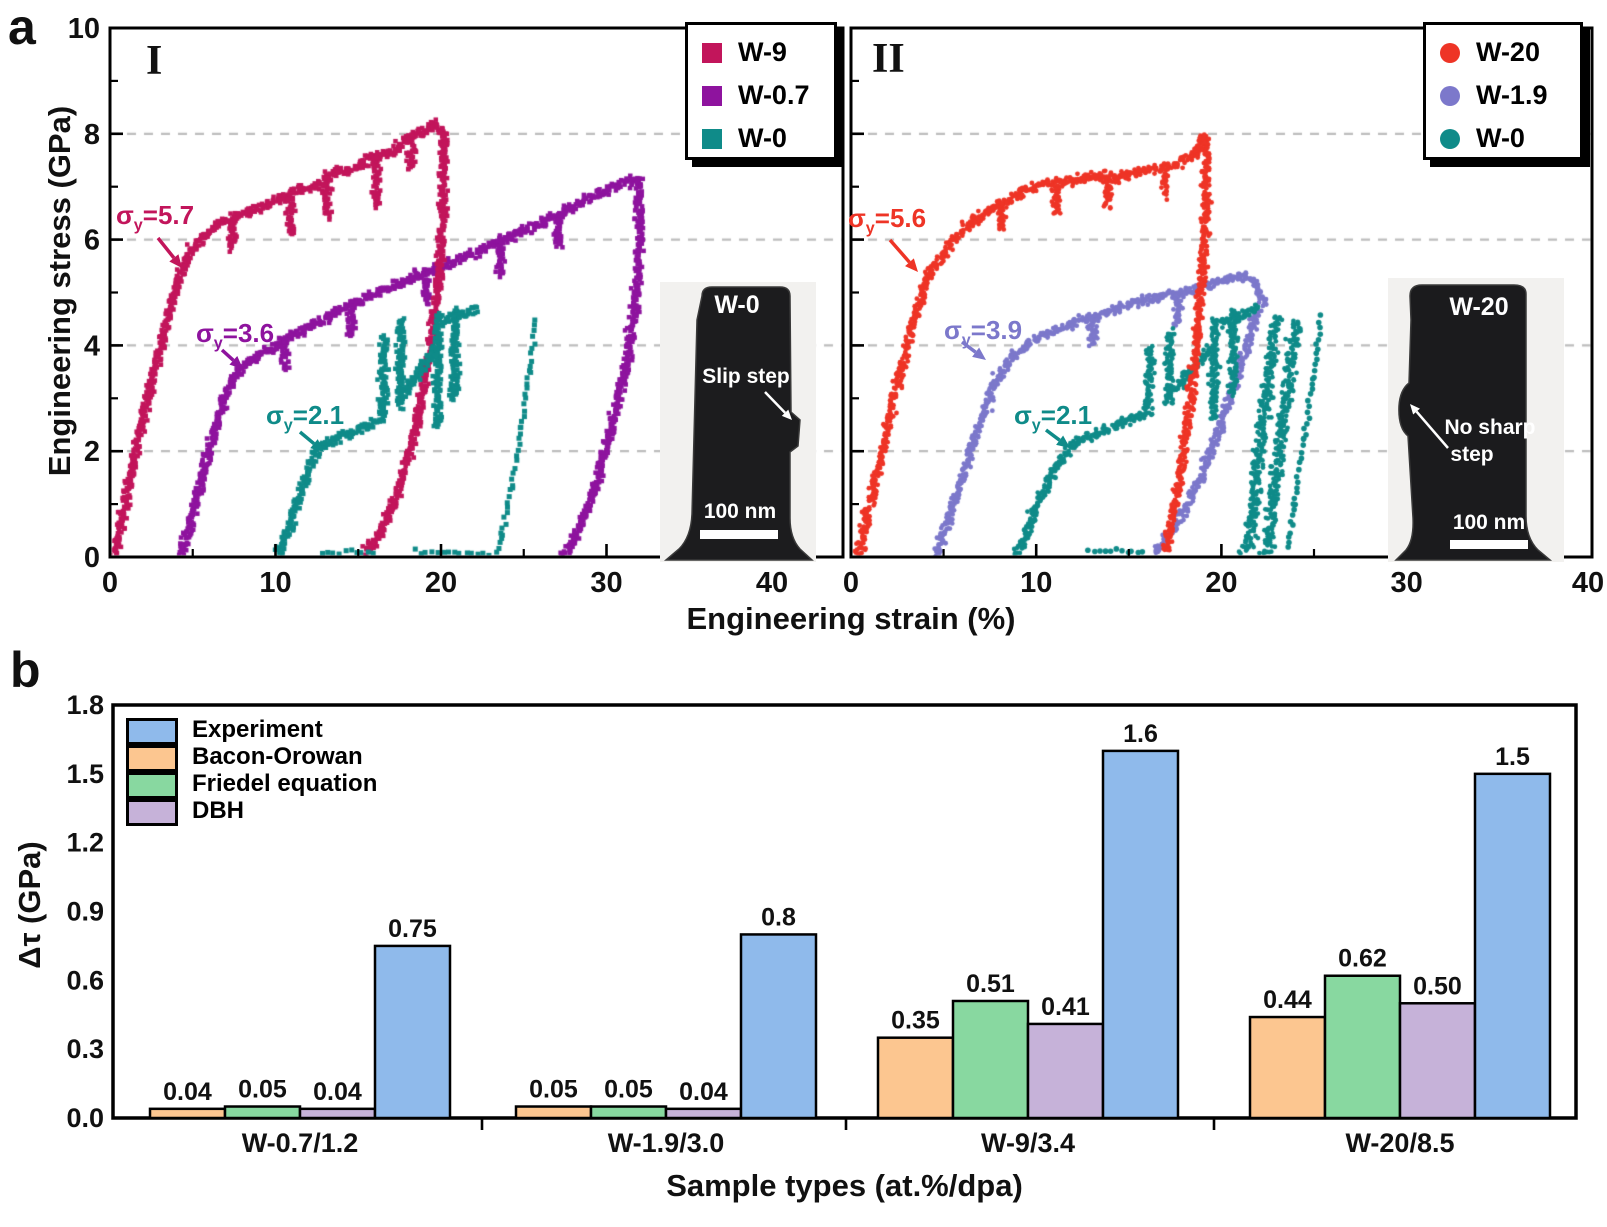 The image size is (1607, 1227). I want to click on legend-label: W-9, so click(762, 52).